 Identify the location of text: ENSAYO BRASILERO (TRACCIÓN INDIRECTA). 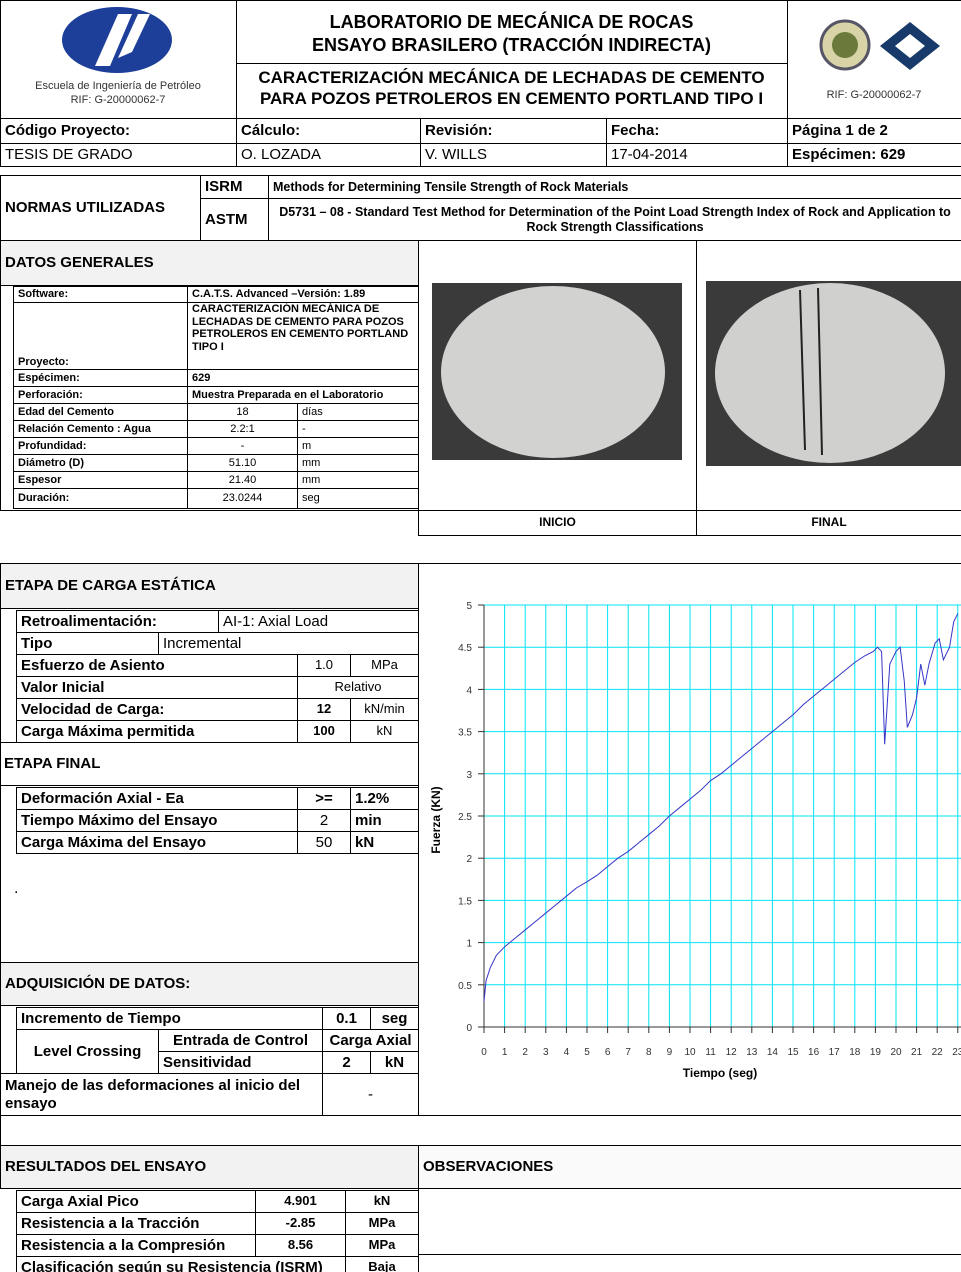
(511, 45).